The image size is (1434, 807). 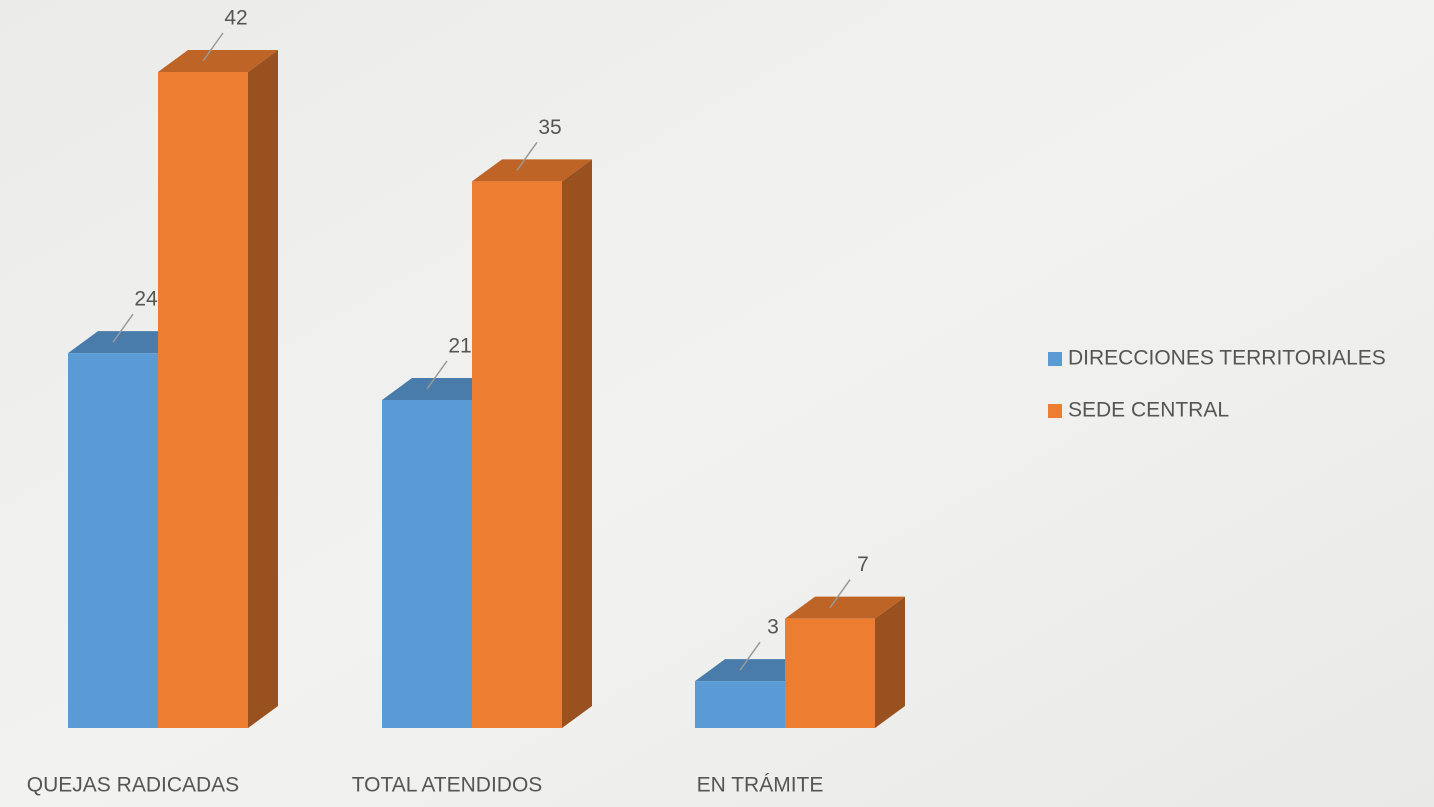 What do you see at coordinates (133, 785) in the screenshot?
I see `x-tick-label: QUEJAS RADICADAS` at bounding box center [133, 785].